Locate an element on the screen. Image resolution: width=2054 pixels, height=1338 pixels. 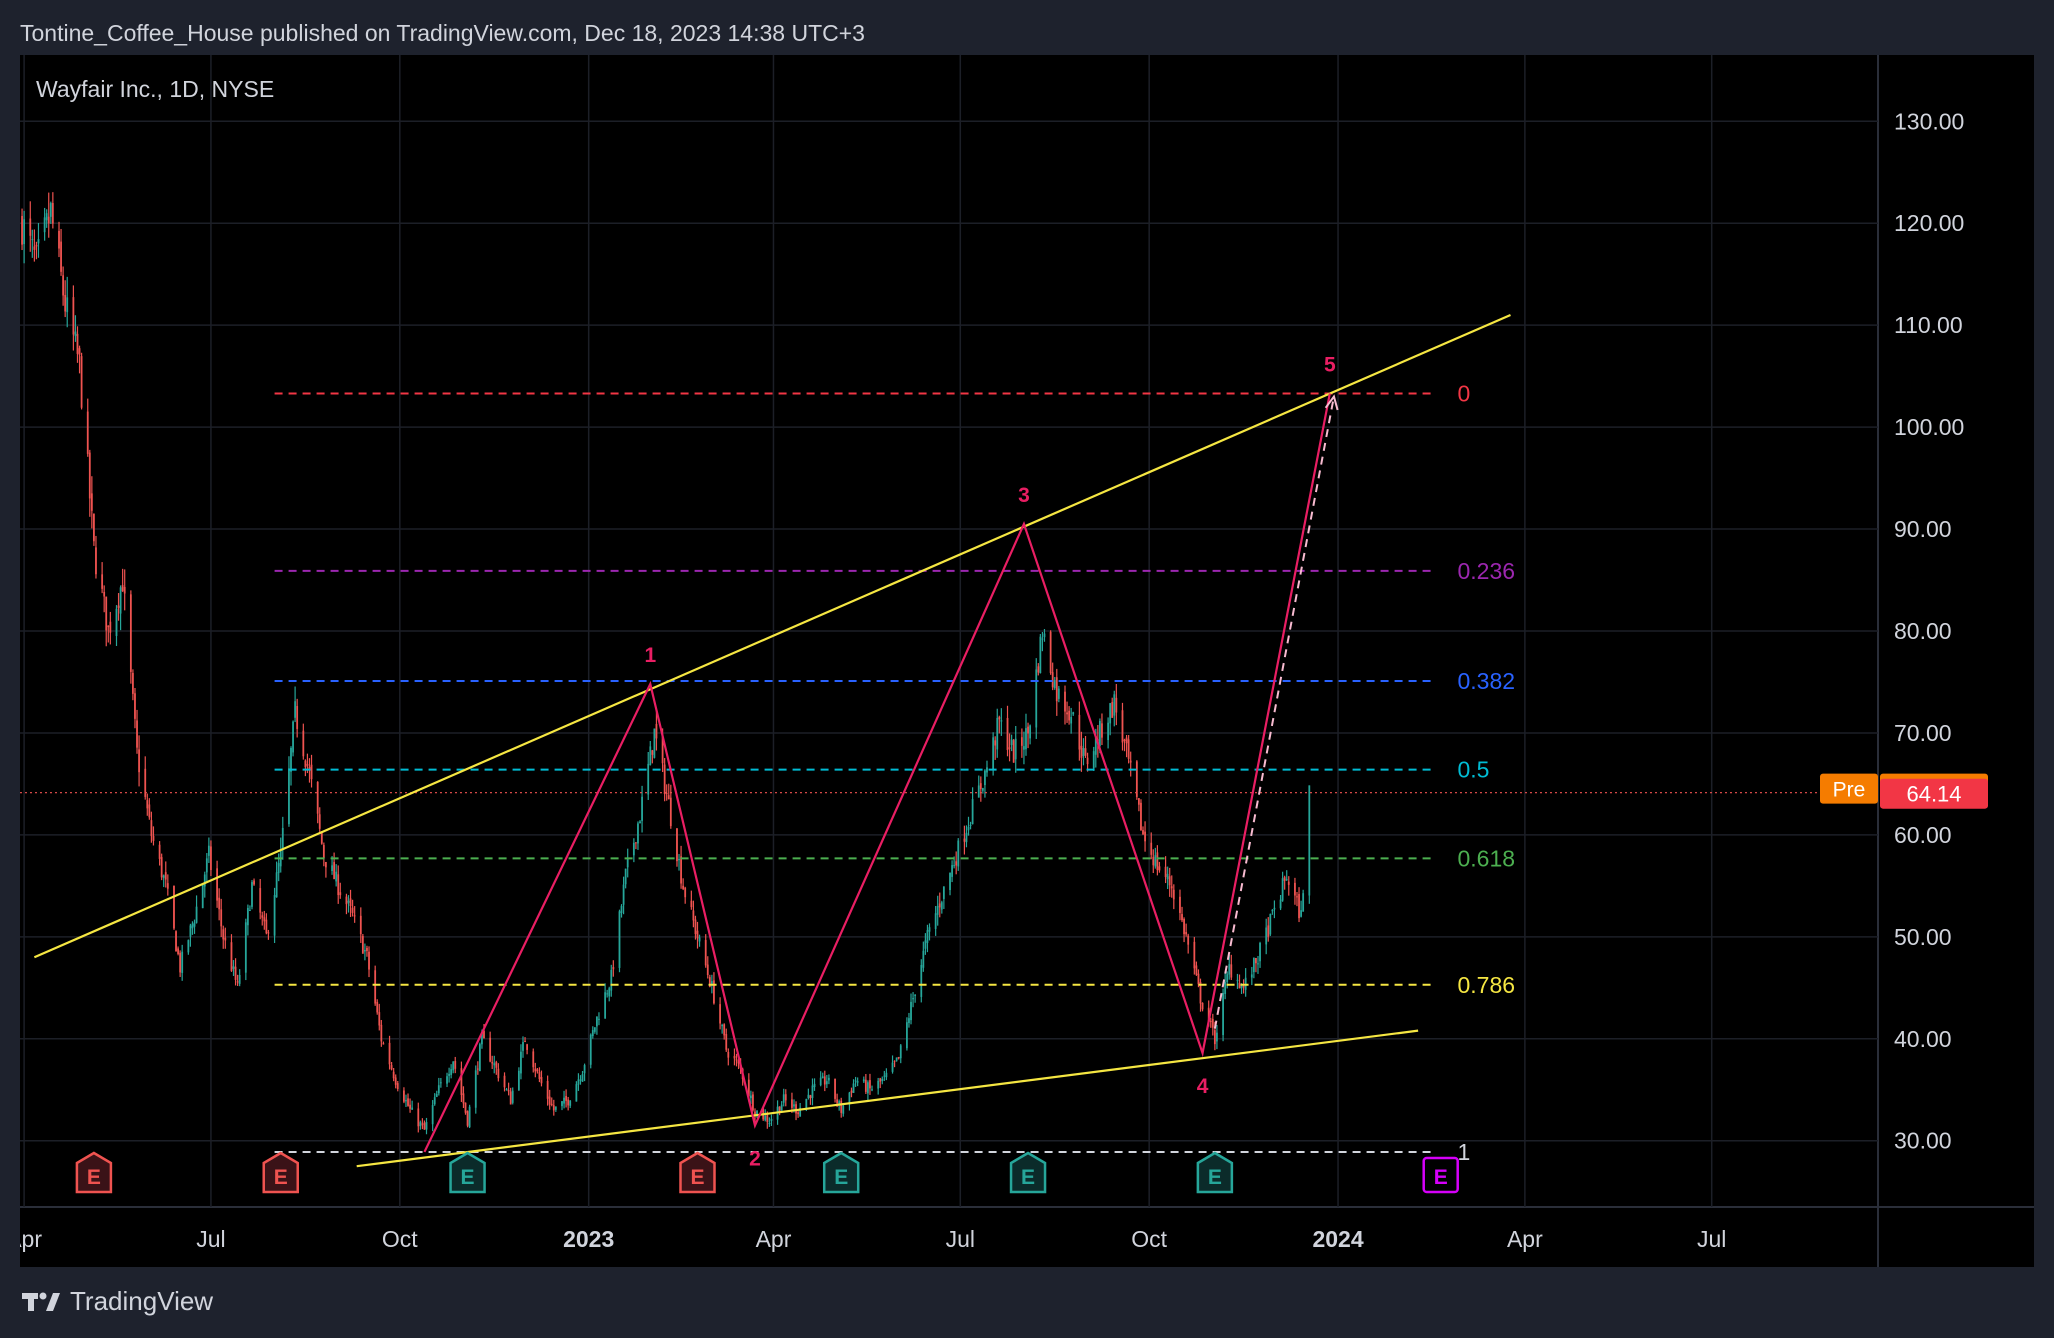
wave-label-2: 2 is located at coordinates (755, 1158).